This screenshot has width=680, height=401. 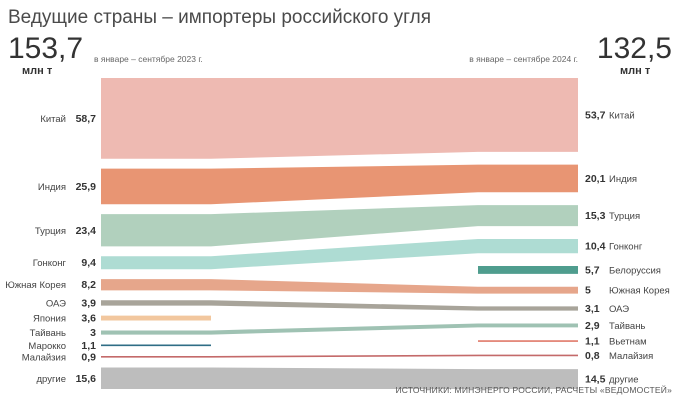 What do you see at coordinates (634, 48) in the screenshot?
I see `right-total: 132,5` at bounding box center [634, 48].